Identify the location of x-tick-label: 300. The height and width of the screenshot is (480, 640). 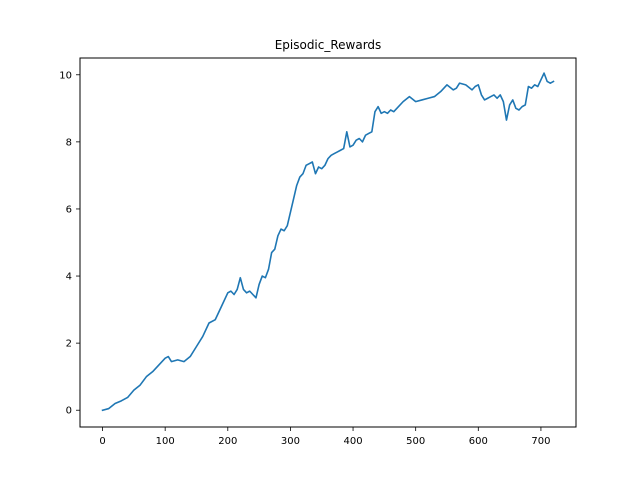
(290, 441).